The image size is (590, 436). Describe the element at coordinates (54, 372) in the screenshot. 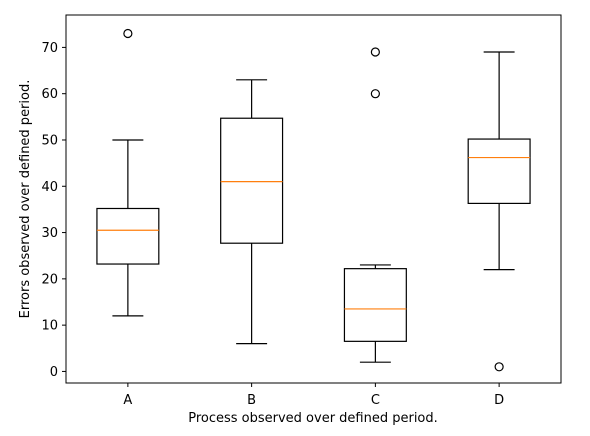

I see `y-tick-label: 0` at that location.